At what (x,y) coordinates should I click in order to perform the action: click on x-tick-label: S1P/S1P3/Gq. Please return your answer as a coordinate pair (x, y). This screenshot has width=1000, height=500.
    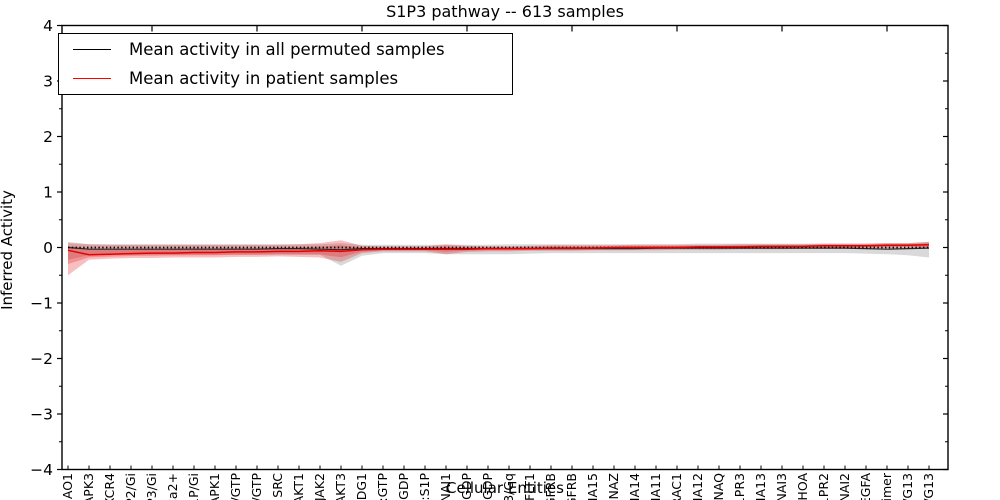
    Looking at the image, I should click on (508, 486).